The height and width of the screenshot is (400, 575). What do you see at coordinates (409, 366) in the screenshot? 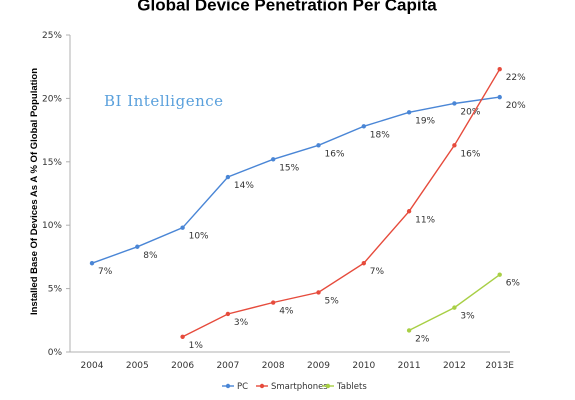
I see `x-tick-label: 2011` at bounding box center [409, 366].